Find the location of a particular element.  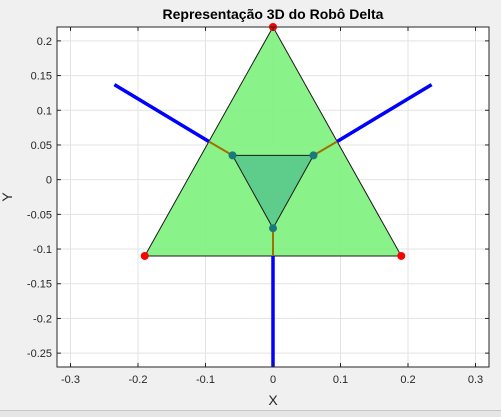

x-tick-label: -0.1 is located at coordinates (205, 380).